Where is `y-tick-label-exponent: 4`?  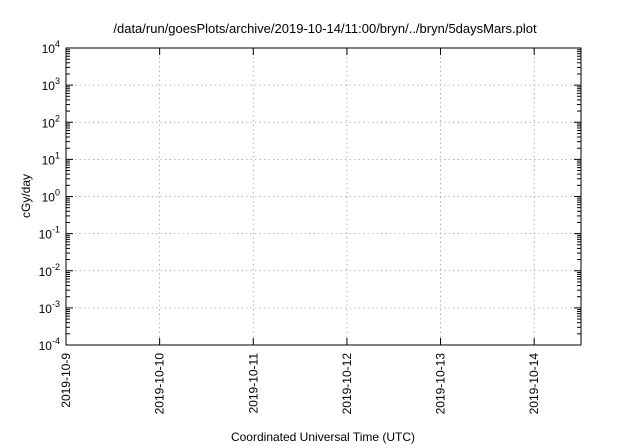 y-tick-label-exponent: 4 is located at coordinates (57, 44).